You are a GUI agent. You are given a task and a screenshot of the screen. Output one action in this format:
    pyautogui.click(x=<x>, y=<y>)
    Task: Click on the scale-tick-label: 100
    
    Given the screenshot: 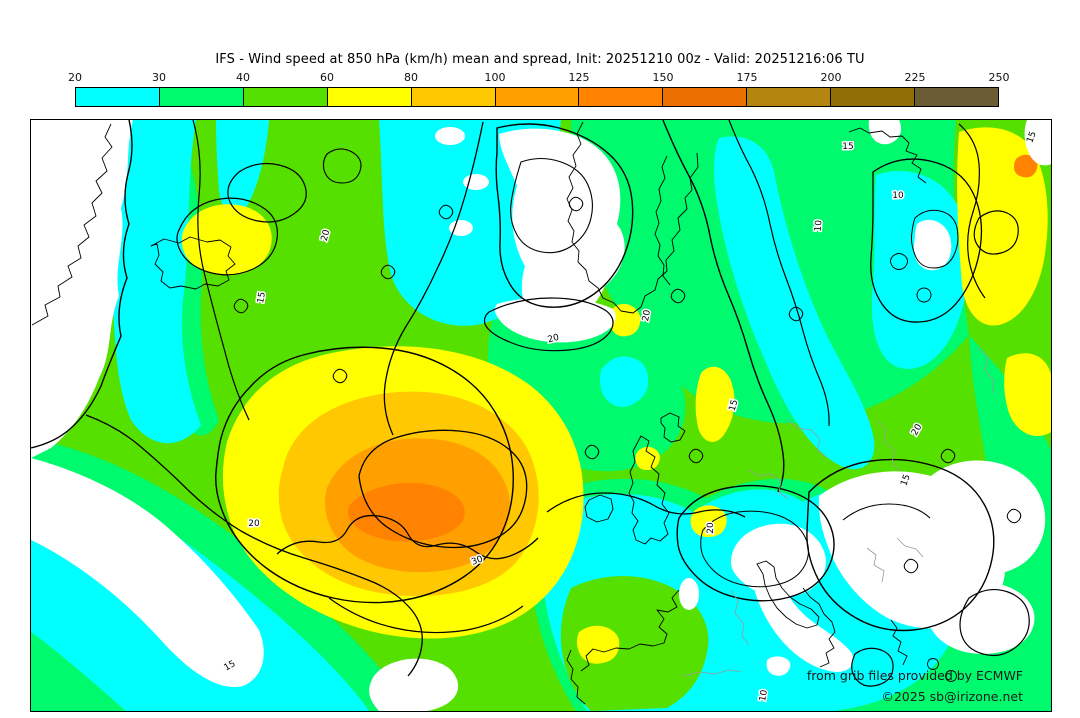 What is the action you would take?
    pyautogui.click(x=495, y=77)
    